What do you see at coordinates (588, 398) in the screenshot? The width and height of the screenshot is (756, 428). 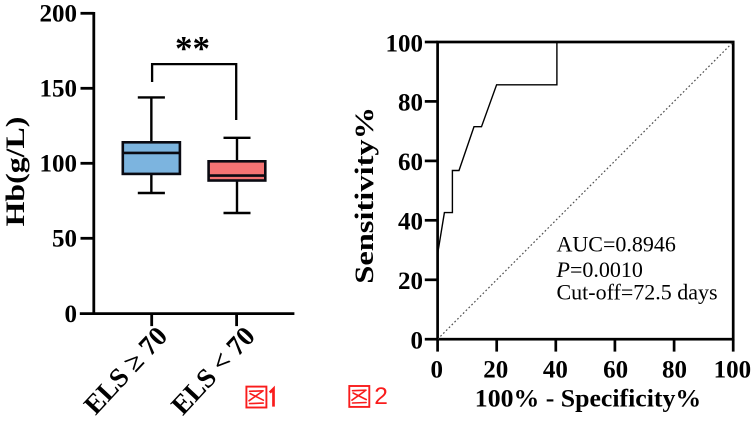 I see `svg-text: 100% - Specificity%` at bounding box center [588, 398].